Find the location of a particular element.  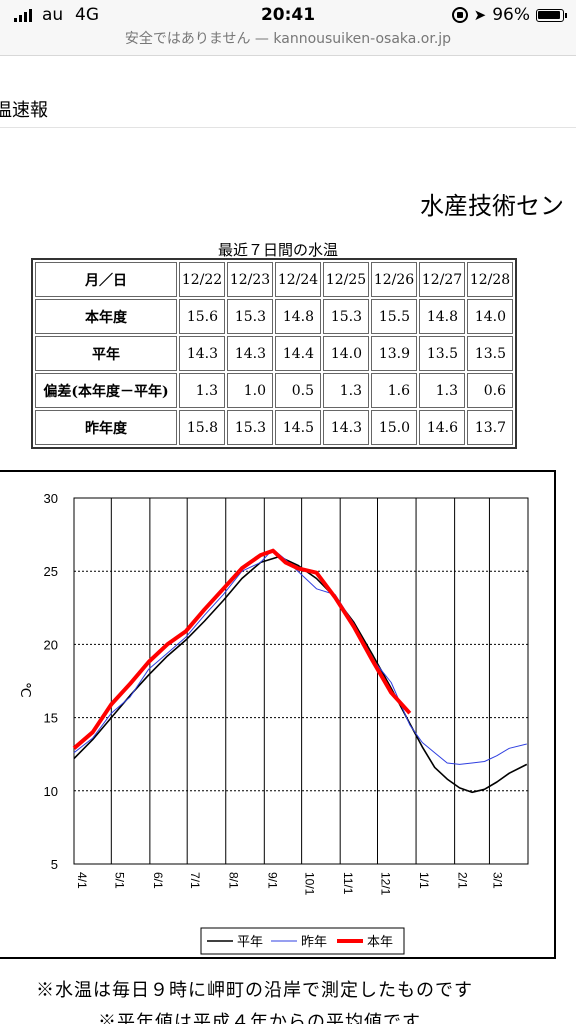

date-cell: 12/27 is located at coordinates (442, 279).